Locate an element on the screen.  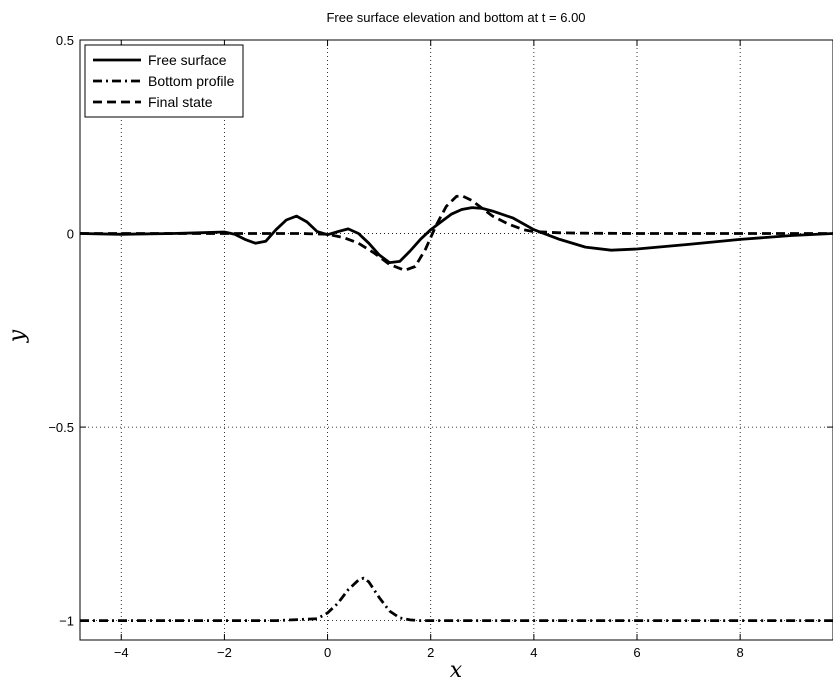
legend-label: Free surface is located at coordinates (187, 60).